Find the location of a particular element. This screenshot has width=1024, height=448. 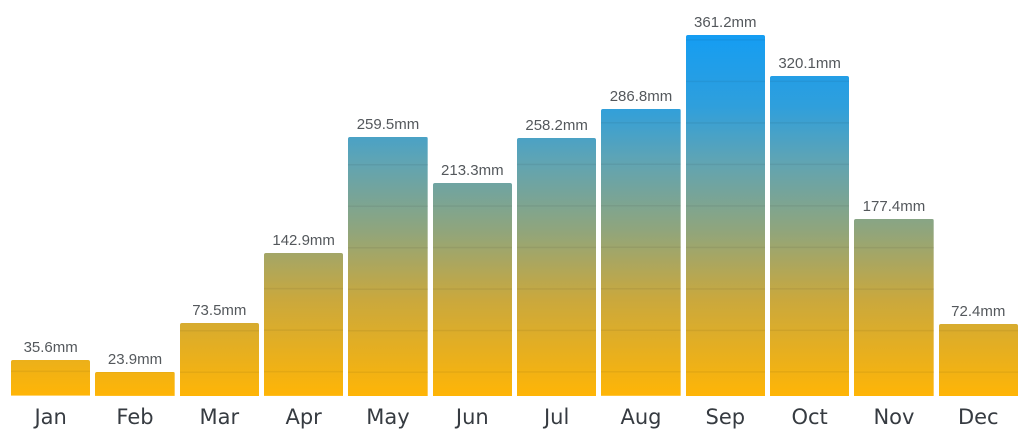

month-tick-label-aug: Aug is located at coordinates (641, 417).